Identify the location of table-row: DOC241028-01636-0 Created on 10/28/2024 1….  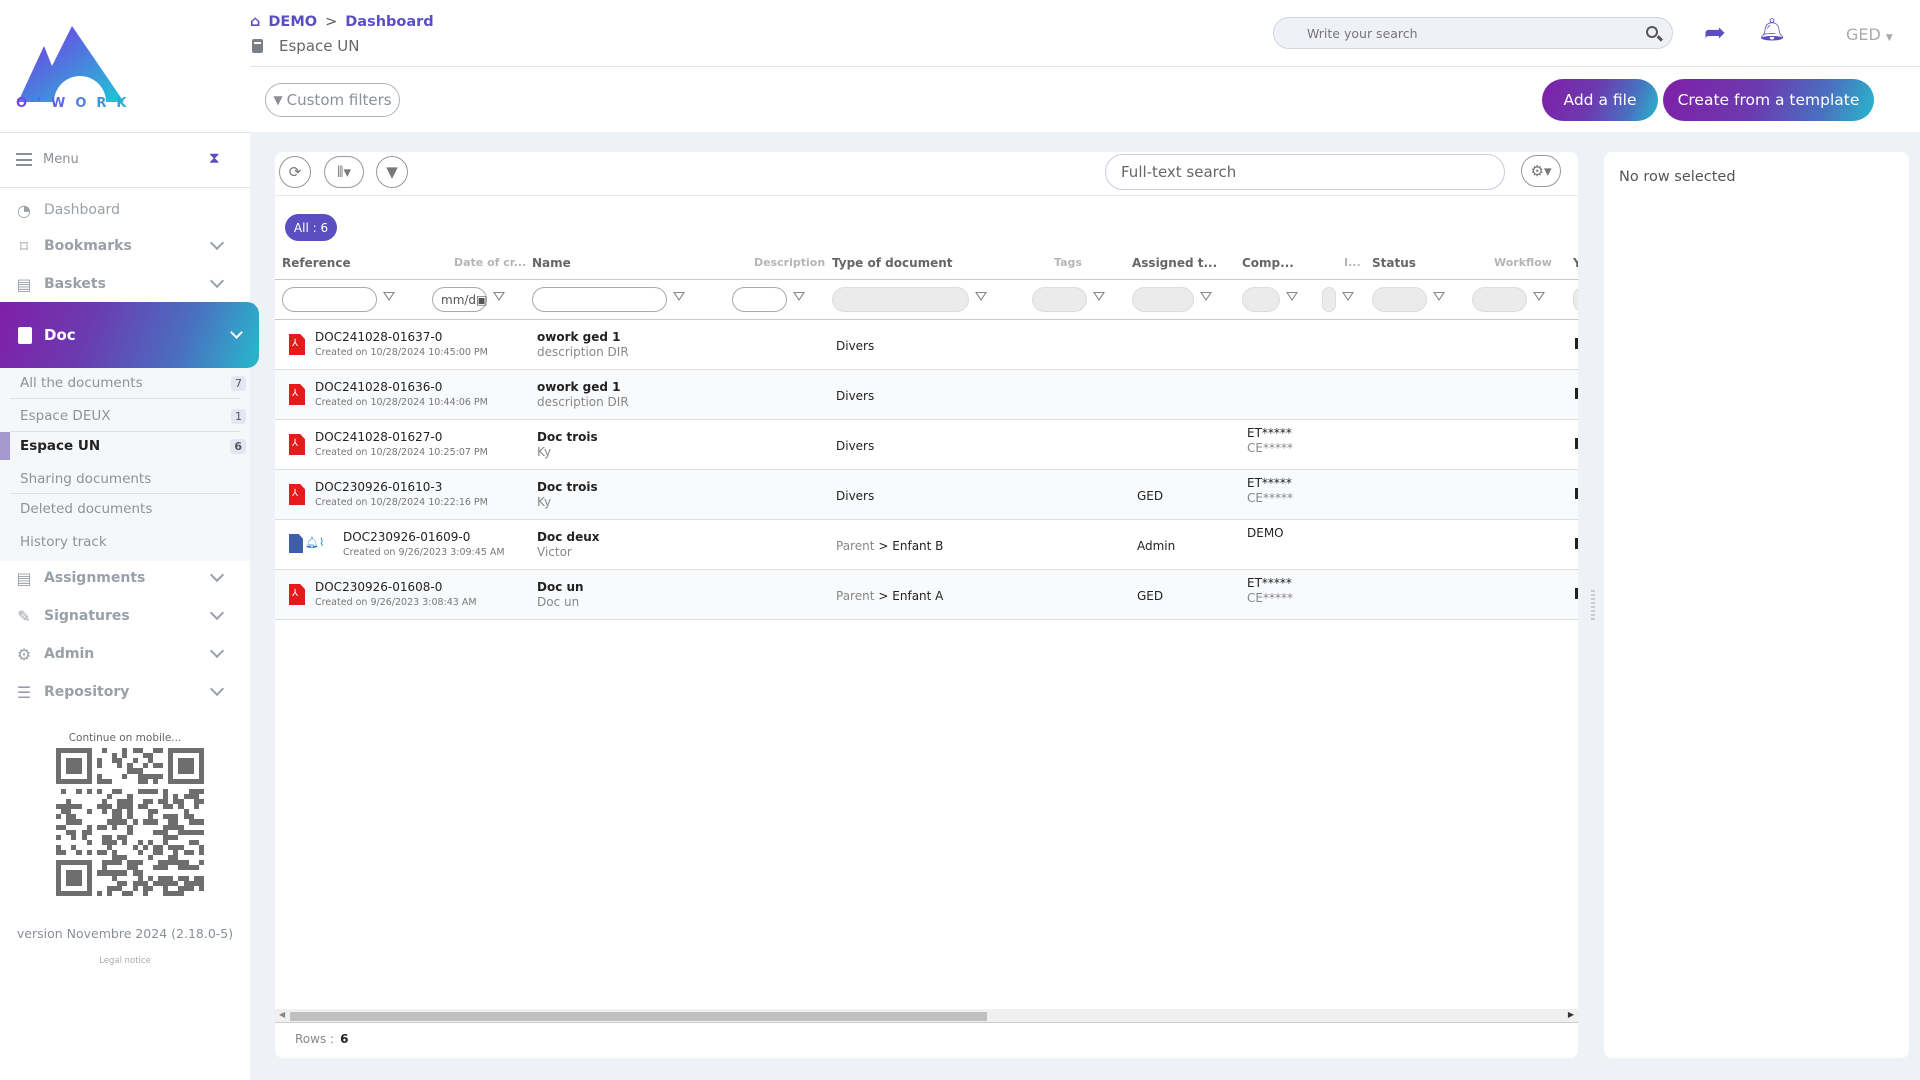
(926, 395).